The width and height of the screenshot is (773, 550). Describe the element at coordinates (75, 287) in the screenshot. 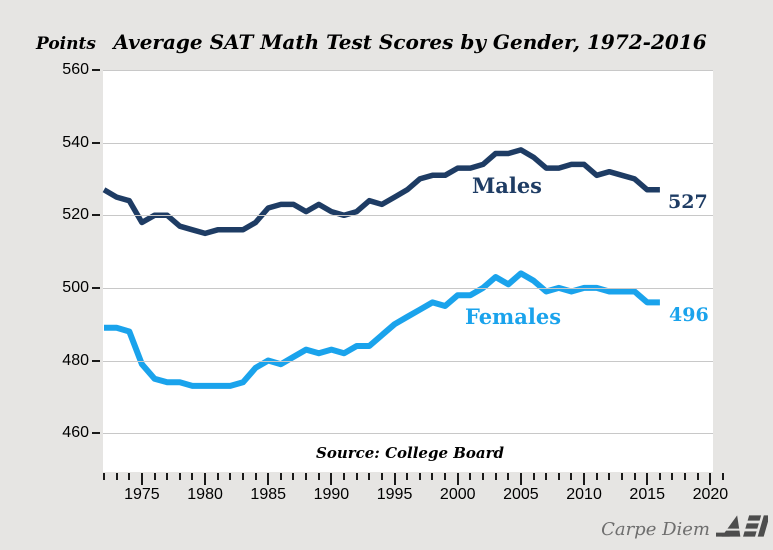

I see `y-axis-label: 500` at that location.